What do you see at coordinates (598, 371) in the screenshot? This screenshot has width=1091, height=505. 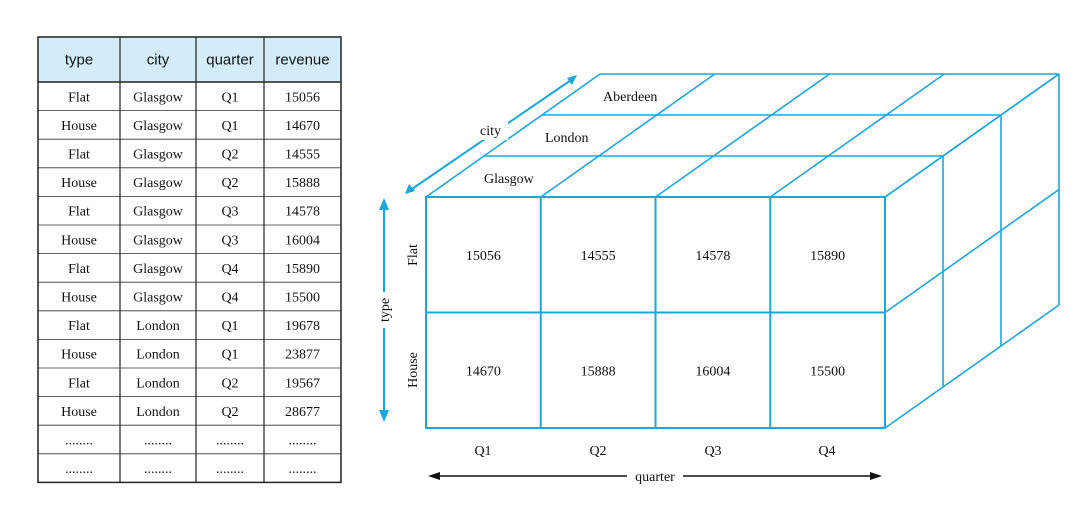 I see `cube-cell-value: 15888` at bounding box center [598, 371].